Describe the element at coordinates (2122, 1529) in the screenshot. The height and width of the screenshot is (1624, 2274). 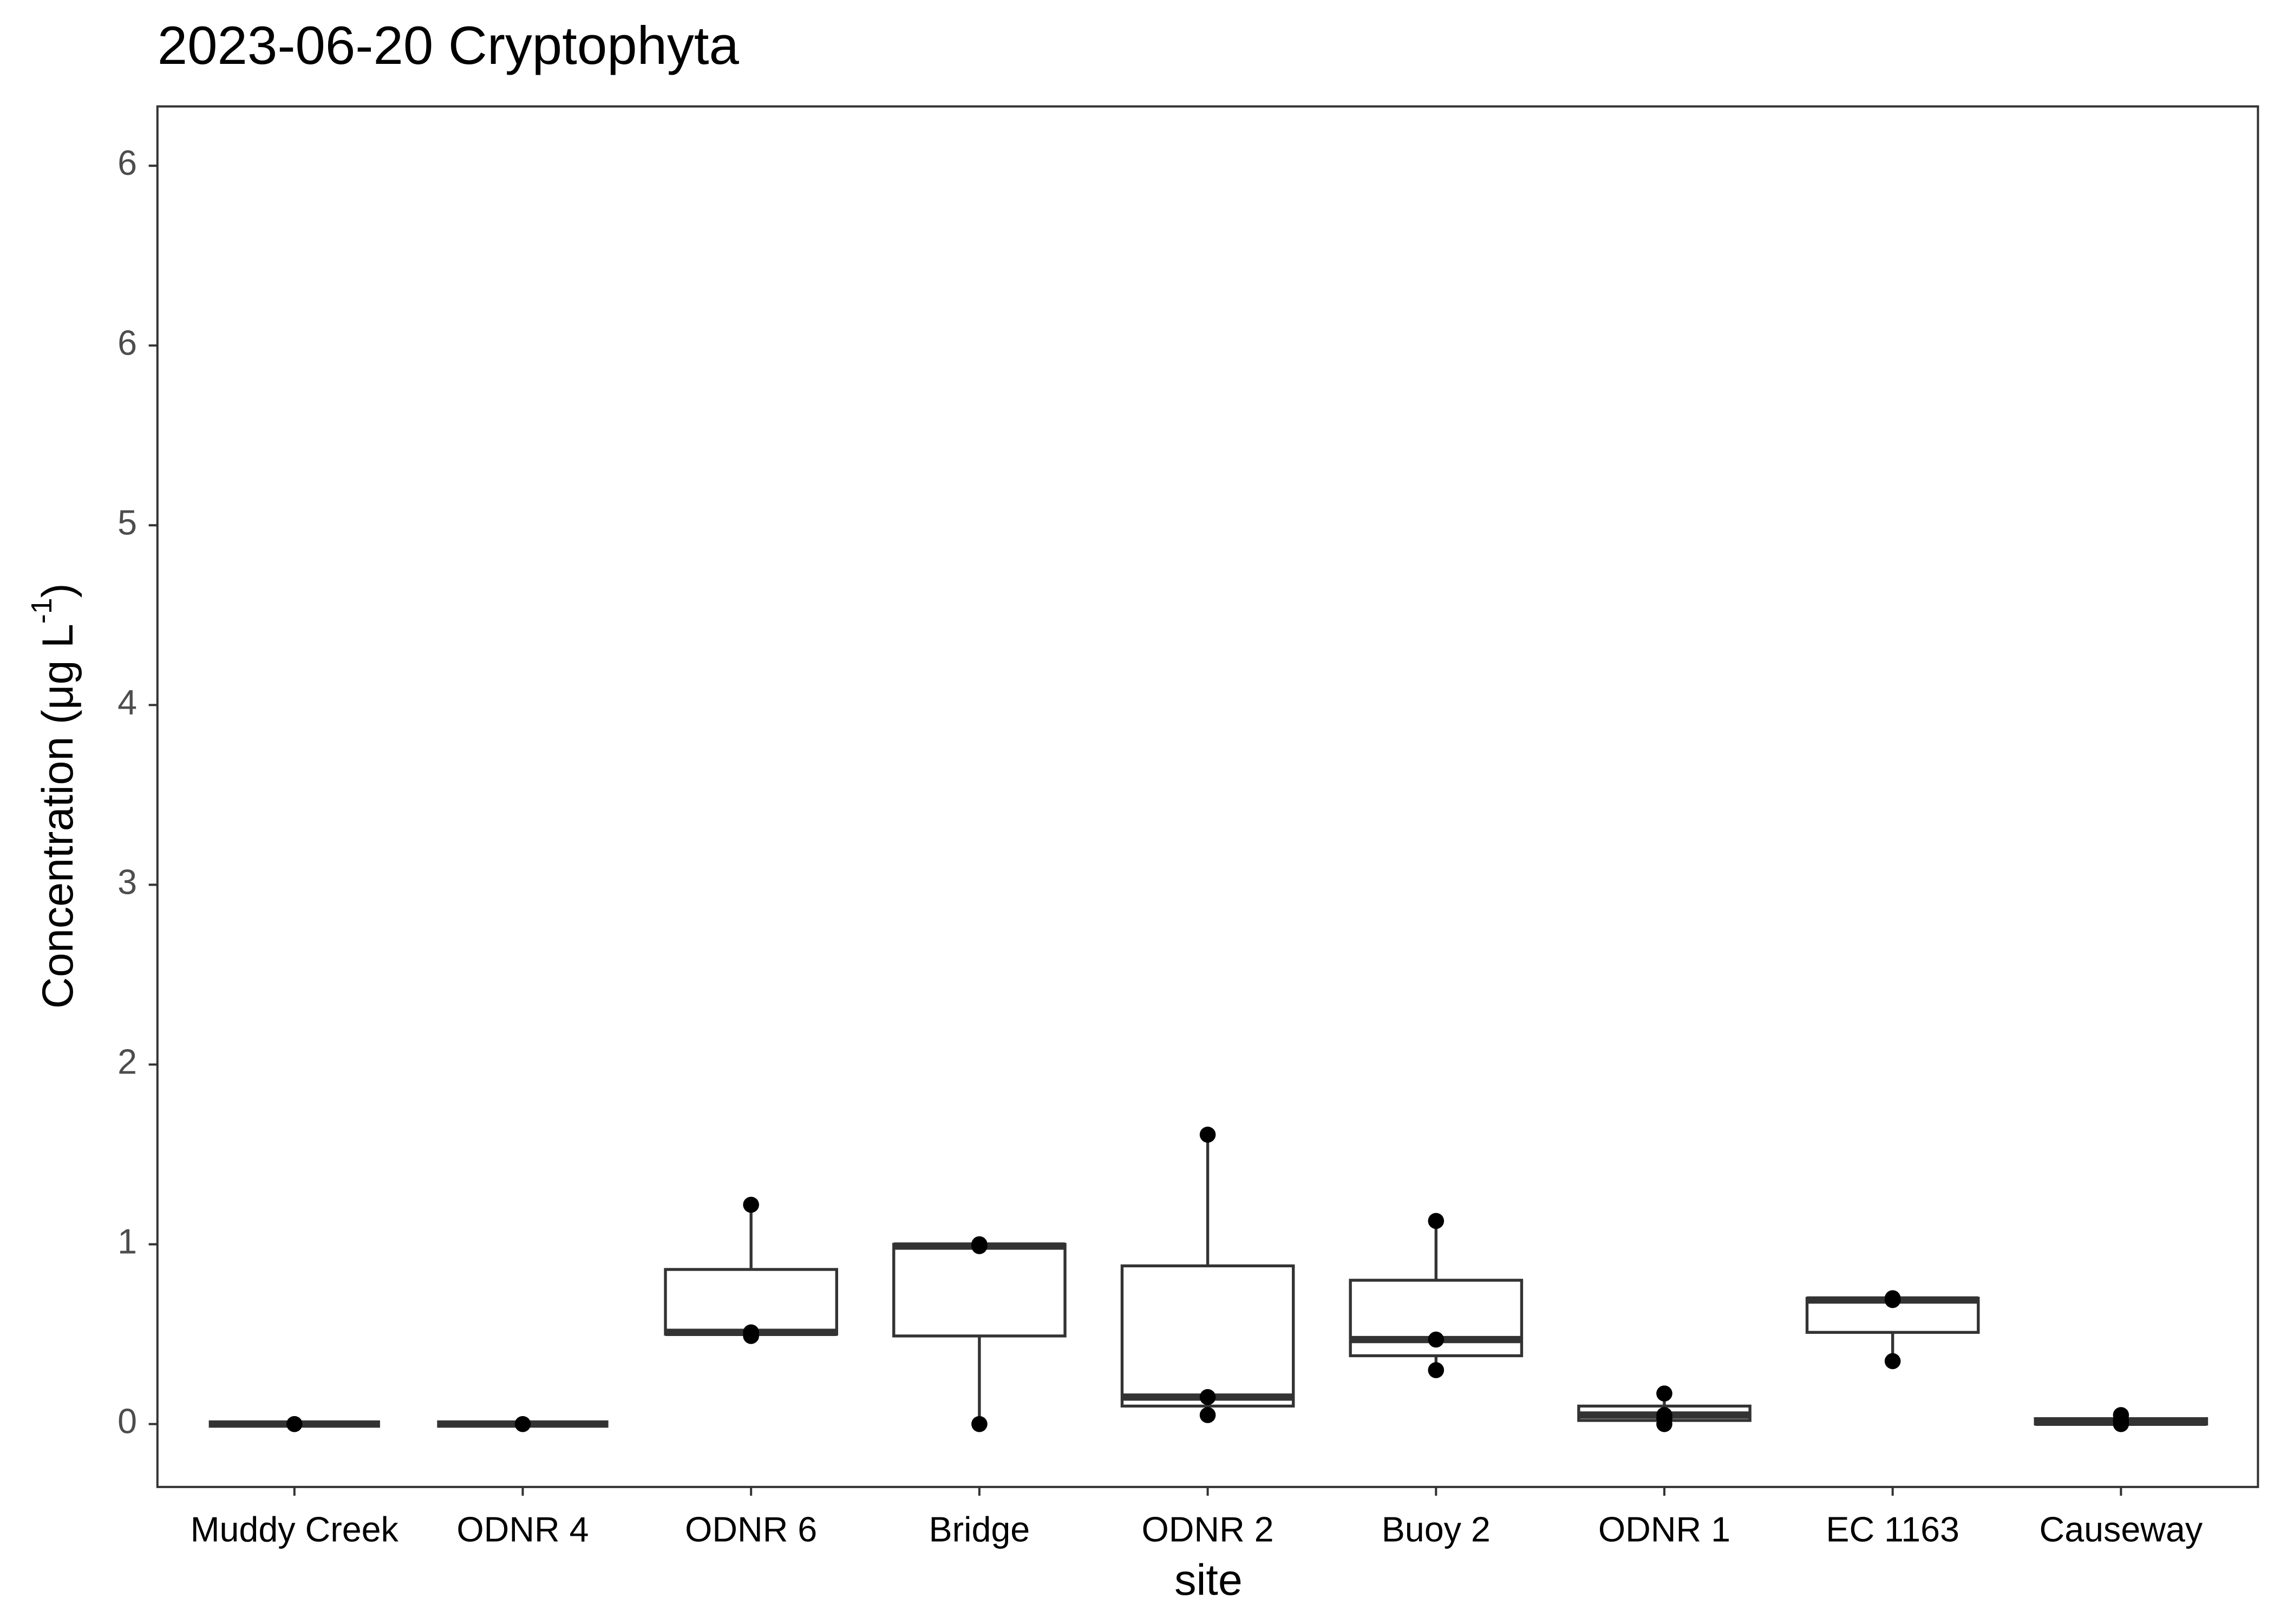
I see `x-tick-label: Causeway` at that location.